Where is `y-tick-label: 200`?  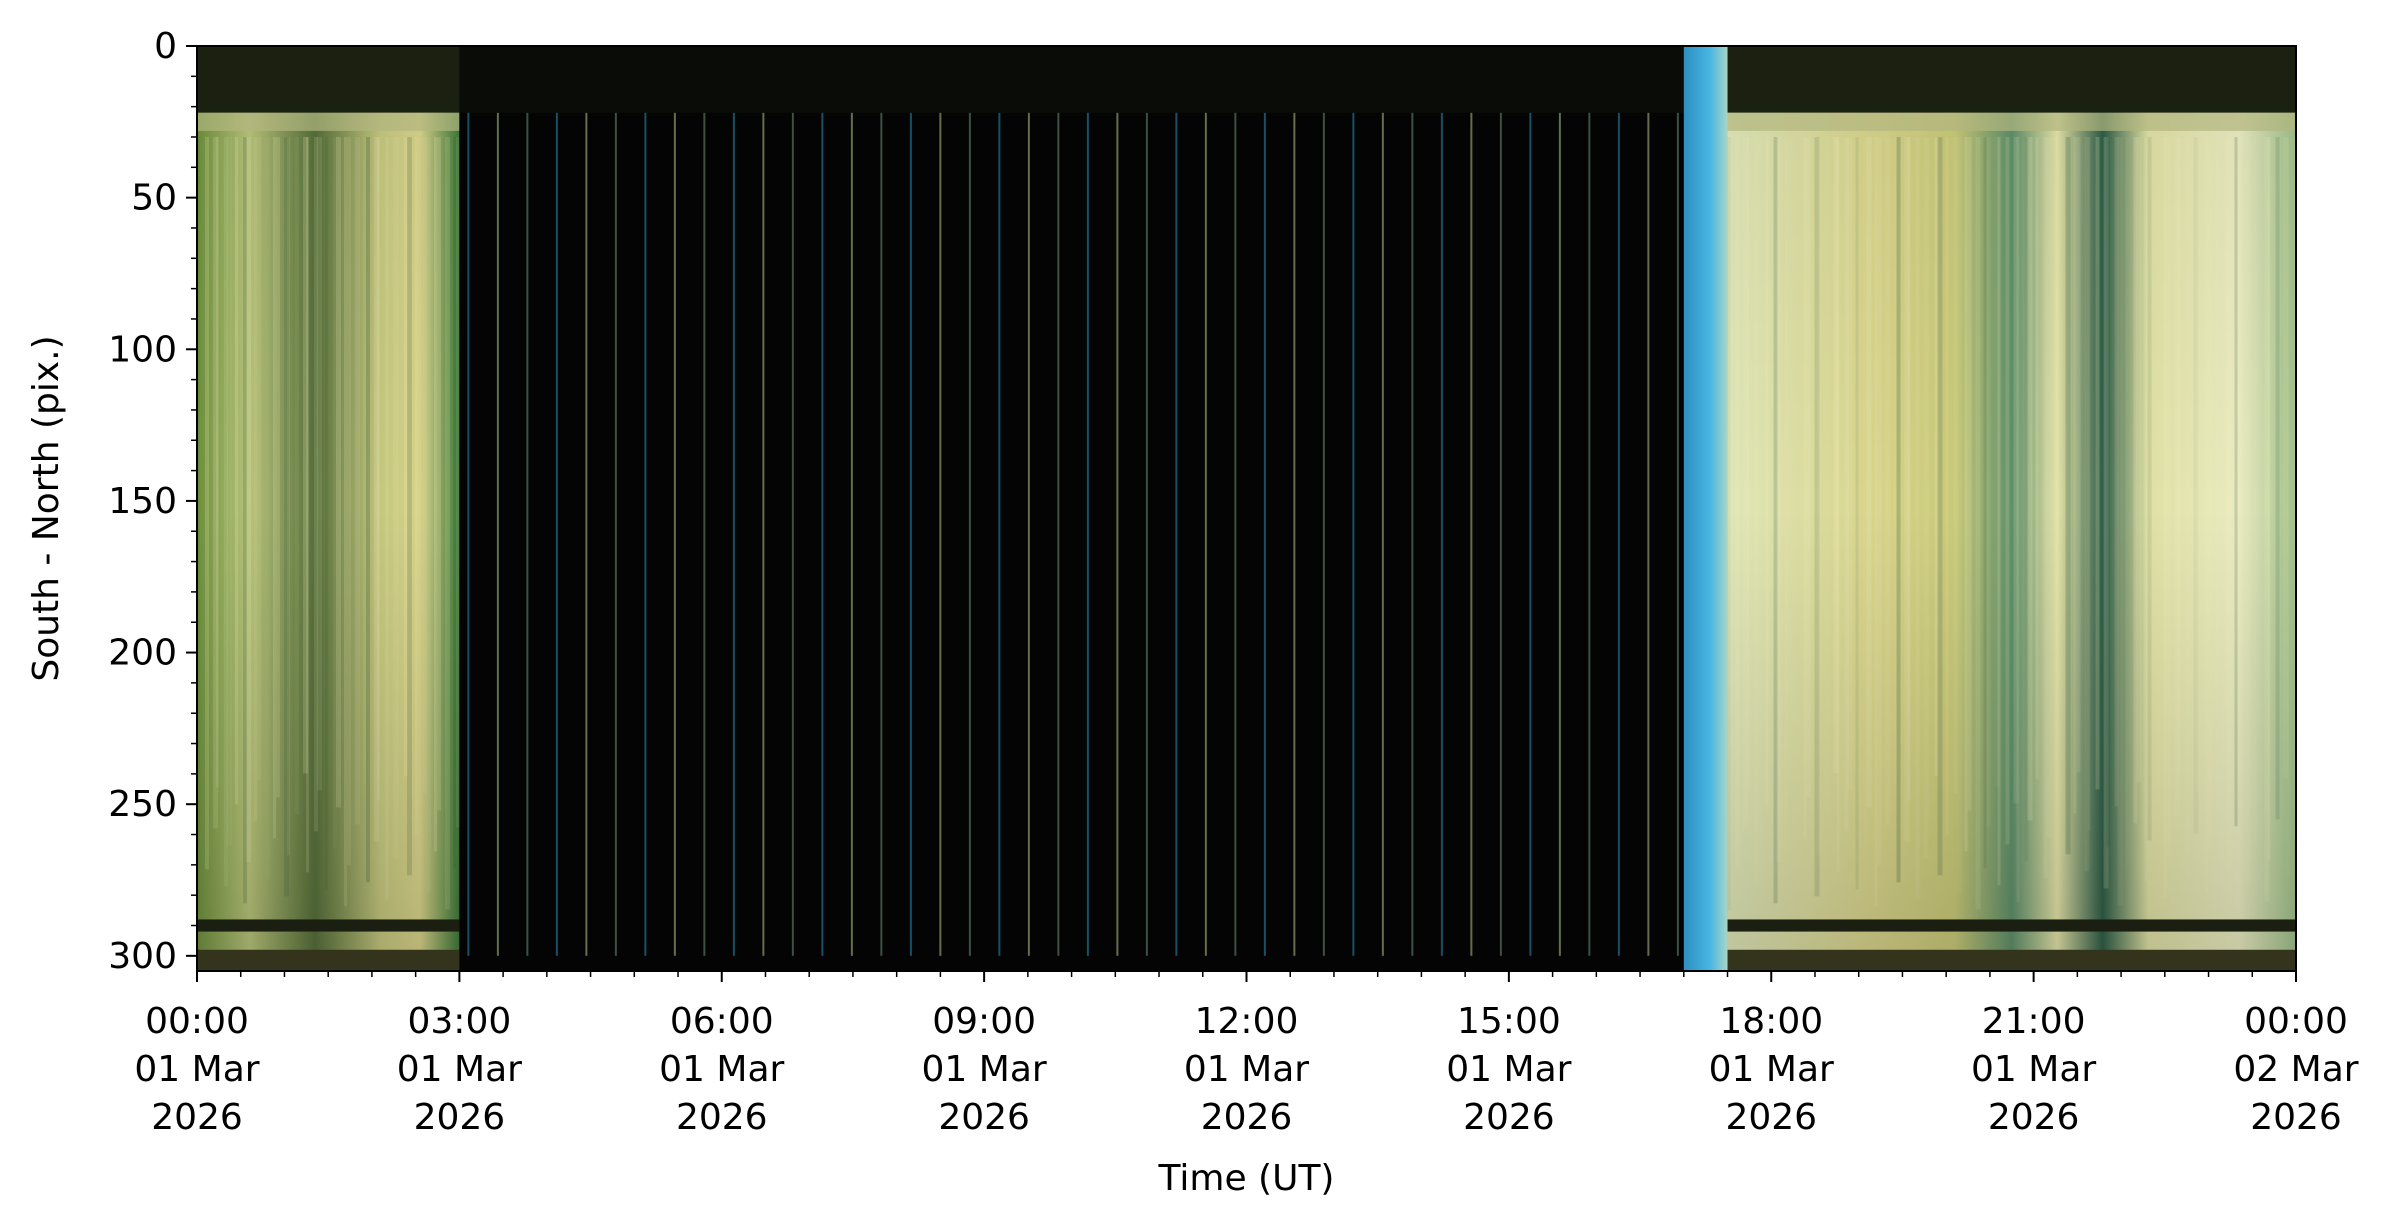
y-tick-label: 200 is located at coordinates (142, 653).